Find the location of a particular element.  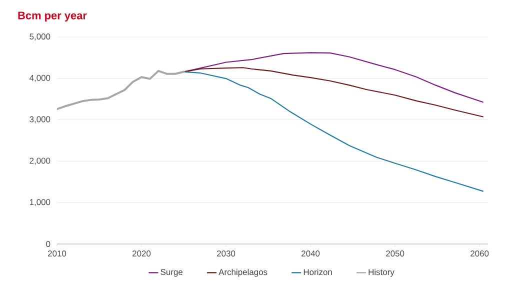

legend-label: Archipelagos is located at coordinates (243, 272).